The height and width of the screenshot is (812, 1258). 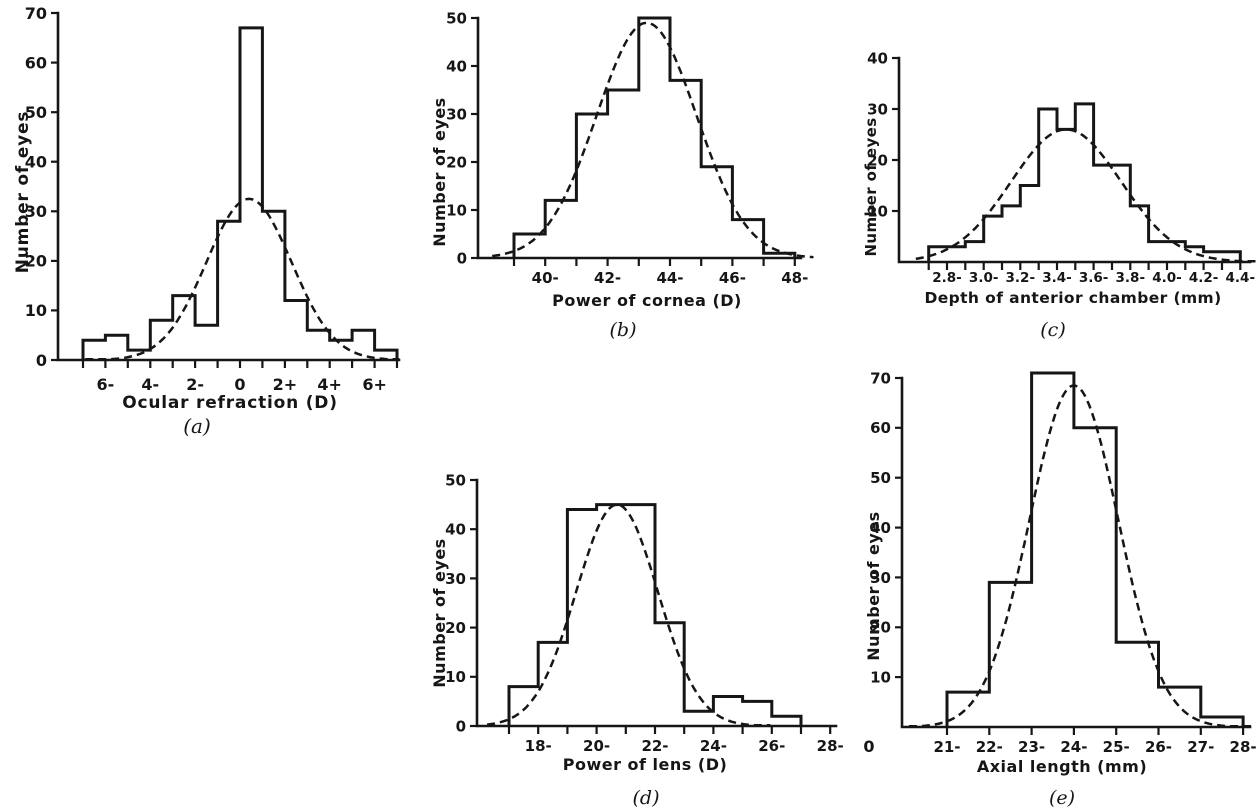 What do you see at coordinates (36, 211) in the screenshot?
I see `y-tick-label-a-30: 30` at bounding box center [36, 211].